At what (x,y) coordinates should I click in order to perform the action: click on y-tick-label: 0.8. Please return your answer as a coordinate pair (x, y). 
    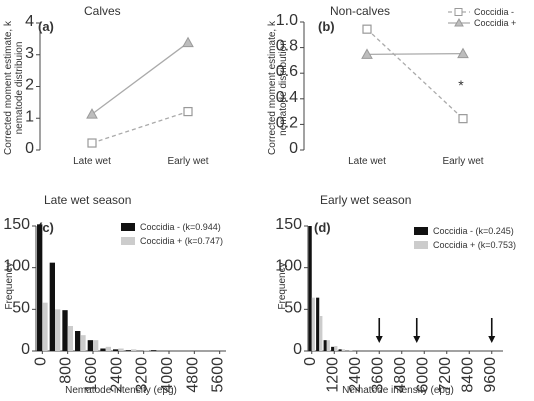
    Looking at the image, I should click on (287, 46).